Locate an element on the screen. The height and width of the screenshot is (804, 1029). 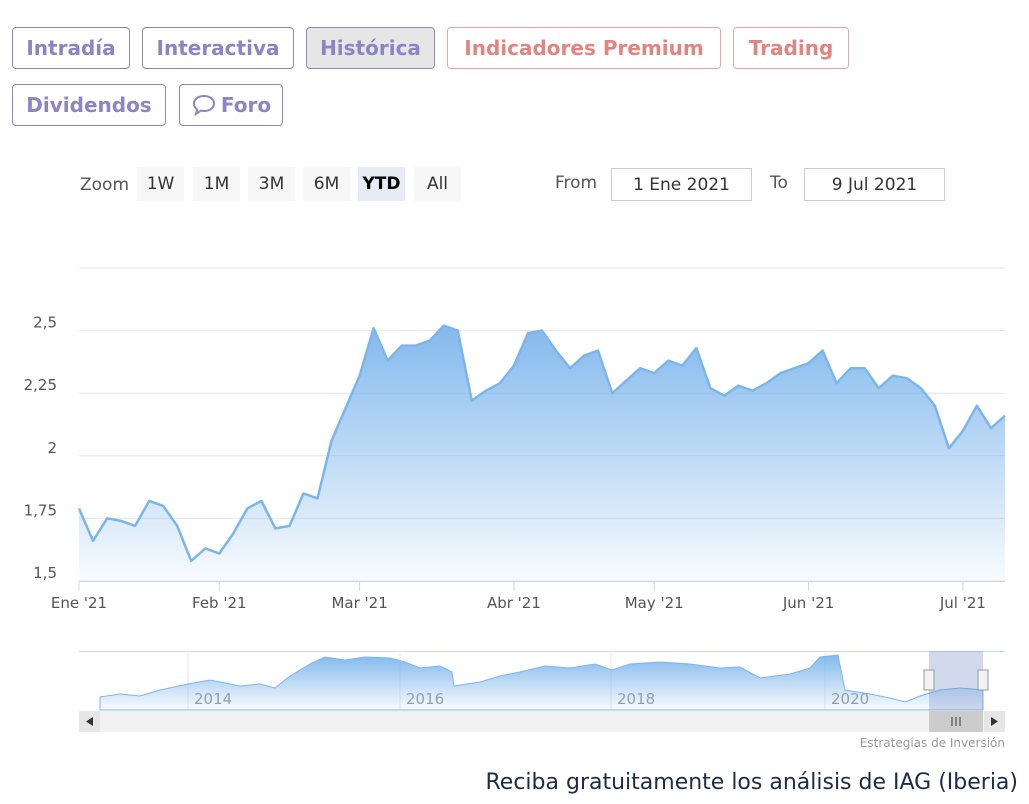
credits: Estrategias de Inversión is located at coordinates (932, 743).